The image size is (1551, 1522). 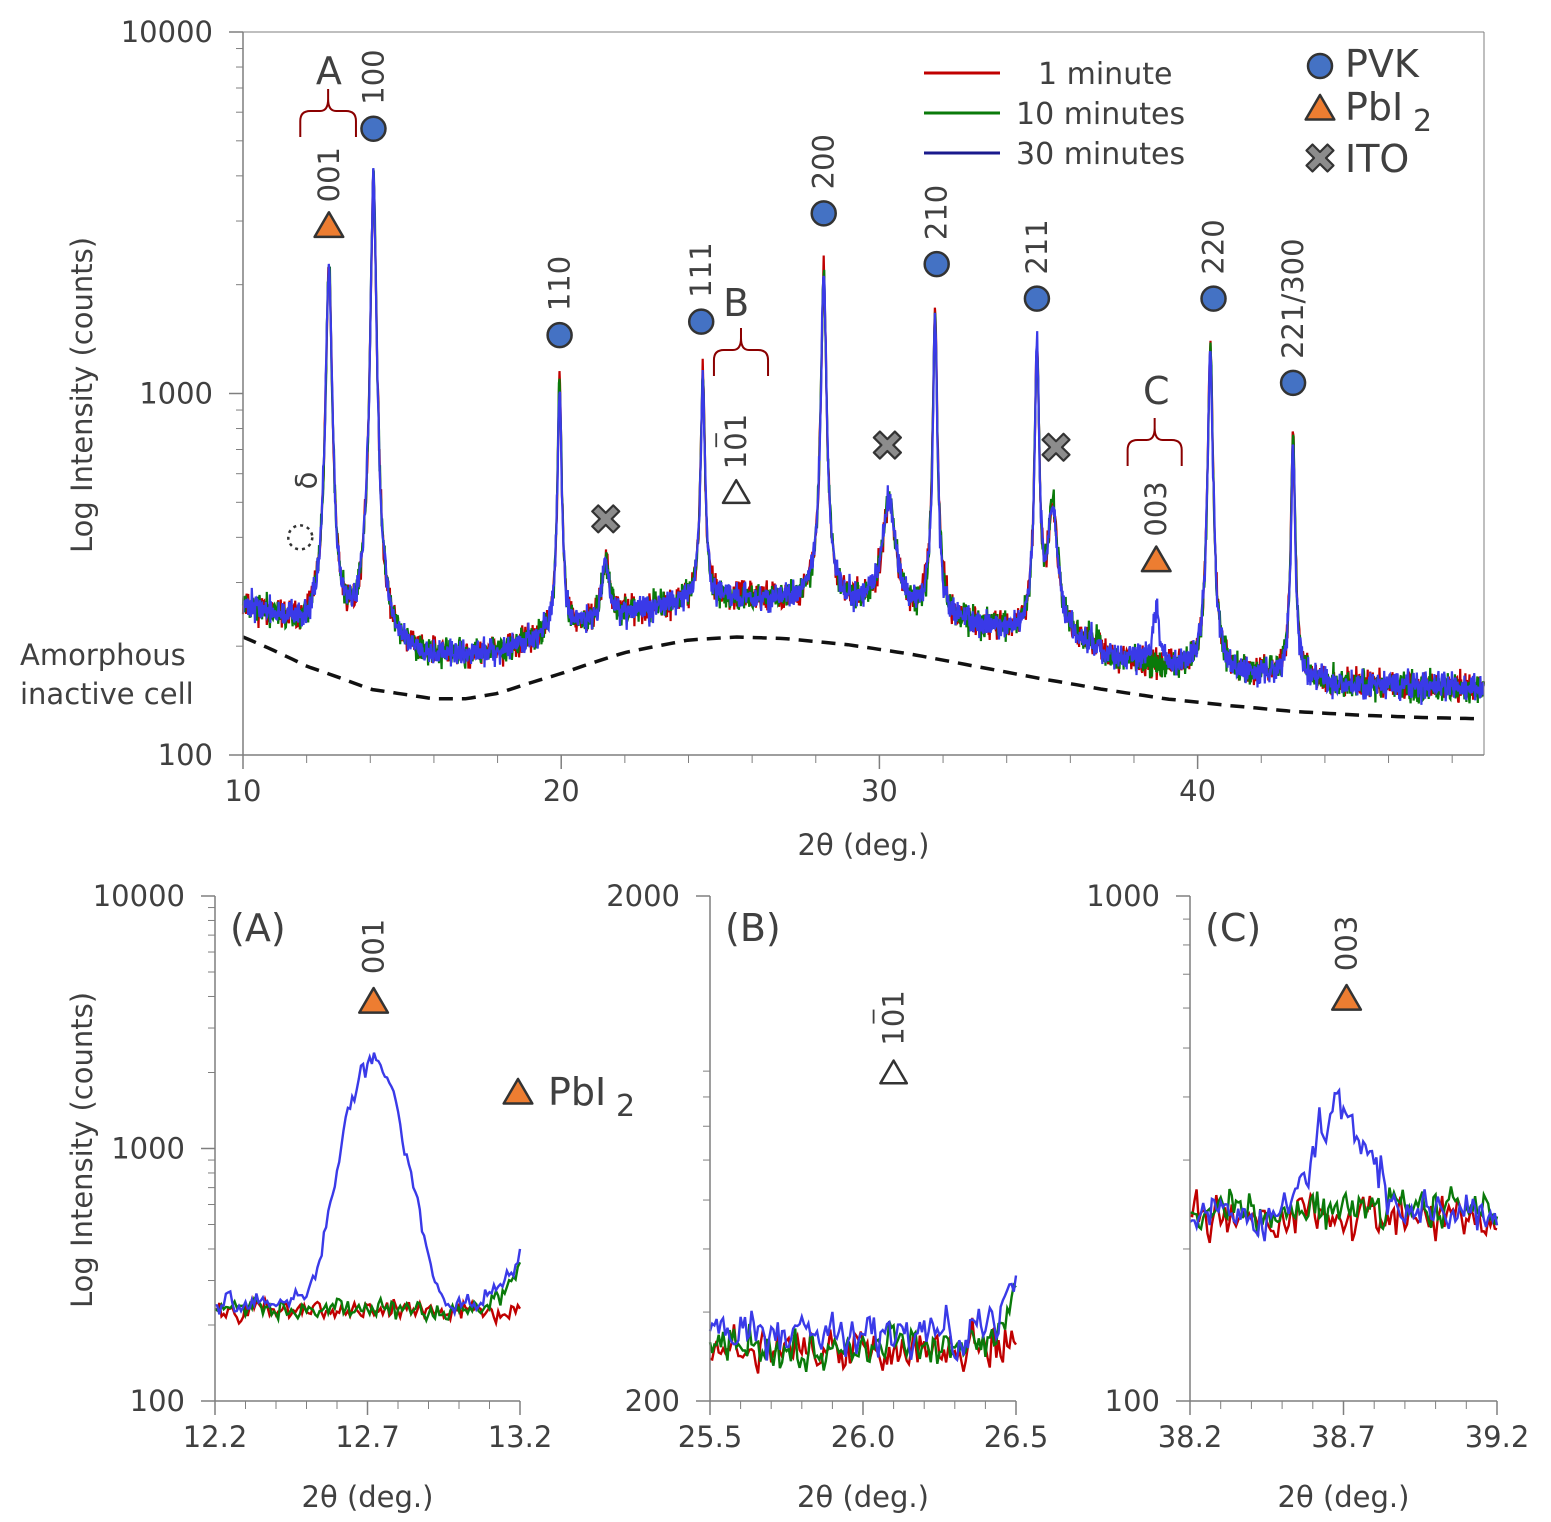 I want to click on delta-phase-marker, so click(x=300, y=537).